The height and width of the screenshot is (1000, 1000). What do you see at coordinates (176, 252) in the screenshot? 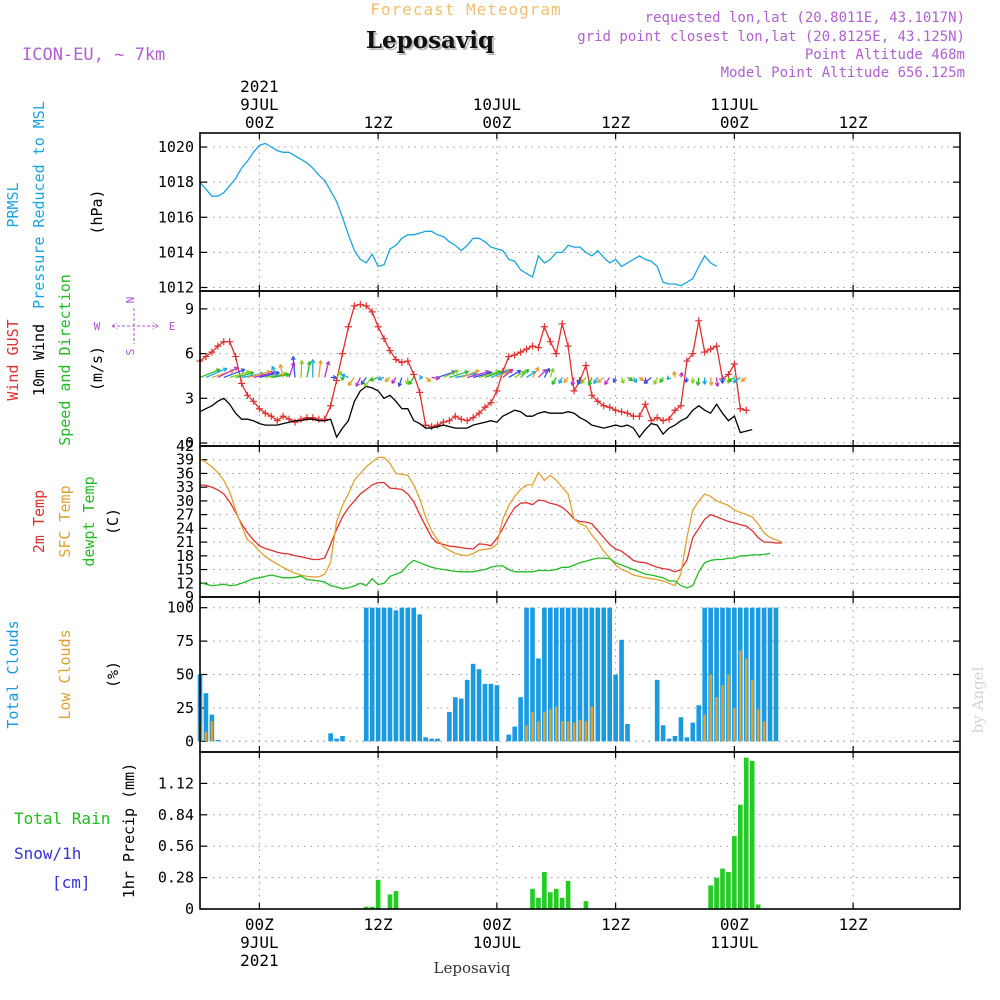
I see `y-tick-label: 1014` at bounding box center [176, 252].